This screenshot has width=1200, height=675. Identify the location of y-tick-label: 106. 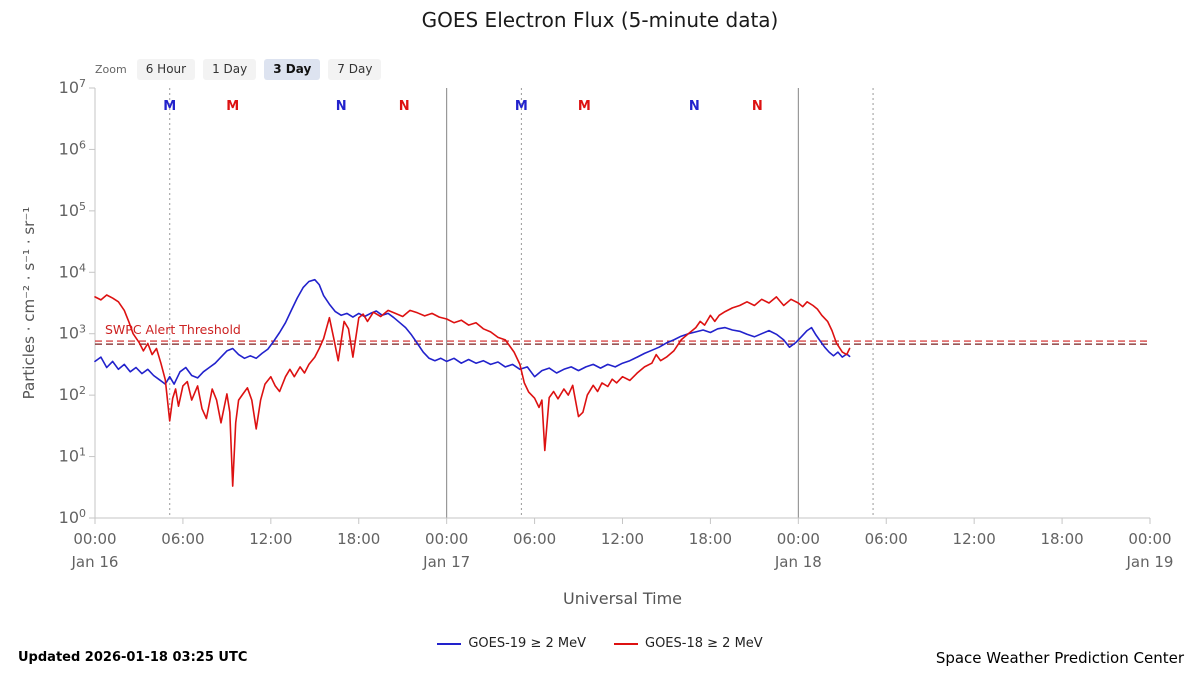
(72, 148).